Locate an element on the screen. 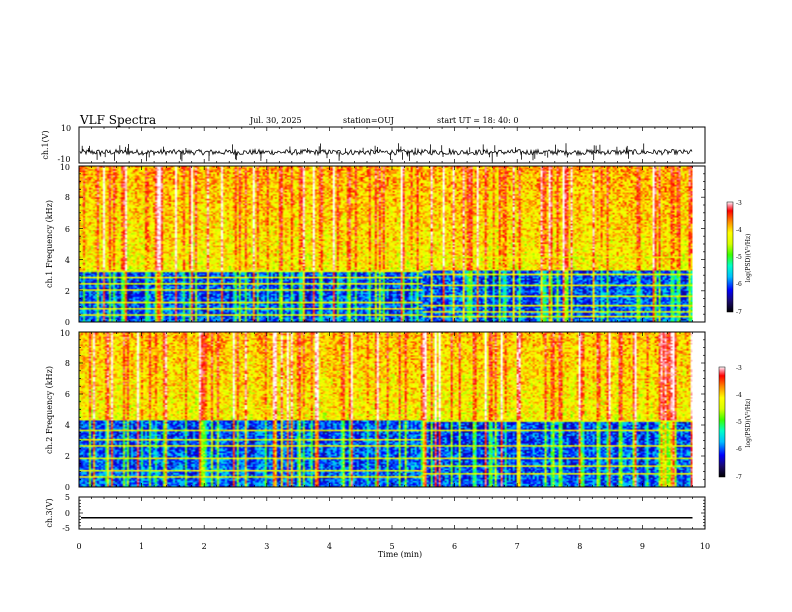 The image size is (792, 612). ch1-colorbar: -3 -4 -5 -6 -7 log(PSD)(V²/Hz) is located at coordinates (739, 258).